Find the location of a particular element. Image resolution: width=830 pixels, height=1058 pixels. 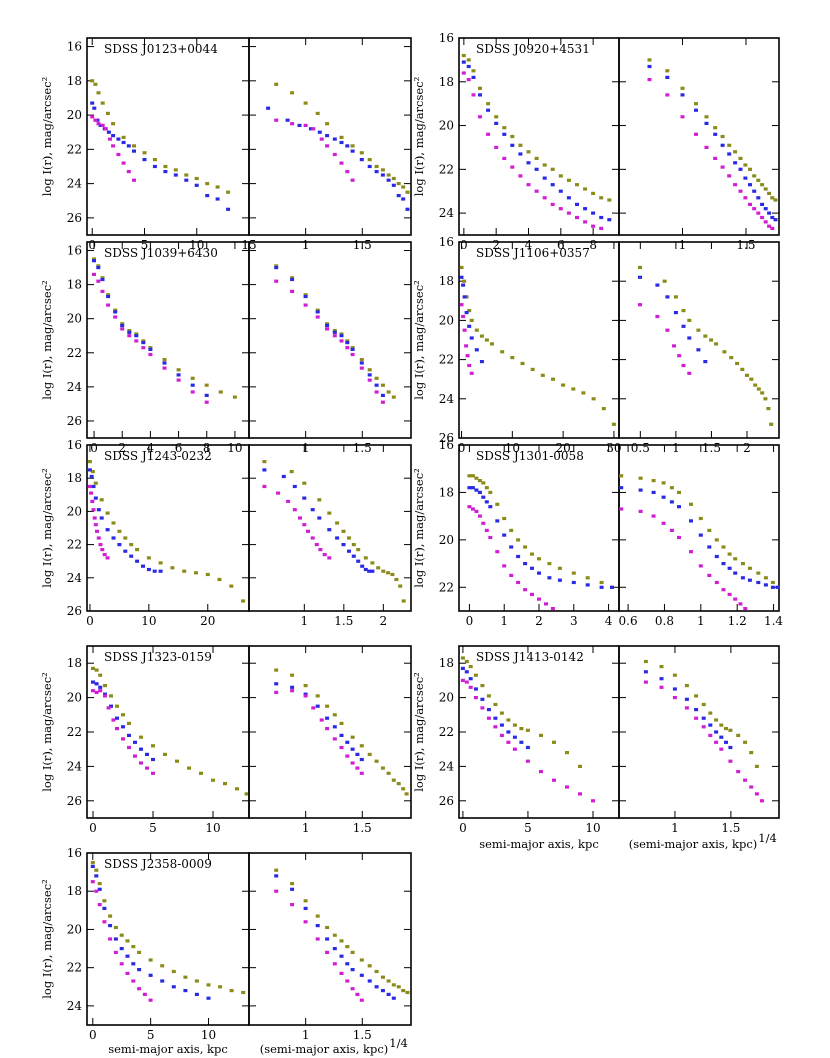

y-axis-label: log I(r), mag/arcsec² is located at coordinates (47, 528).